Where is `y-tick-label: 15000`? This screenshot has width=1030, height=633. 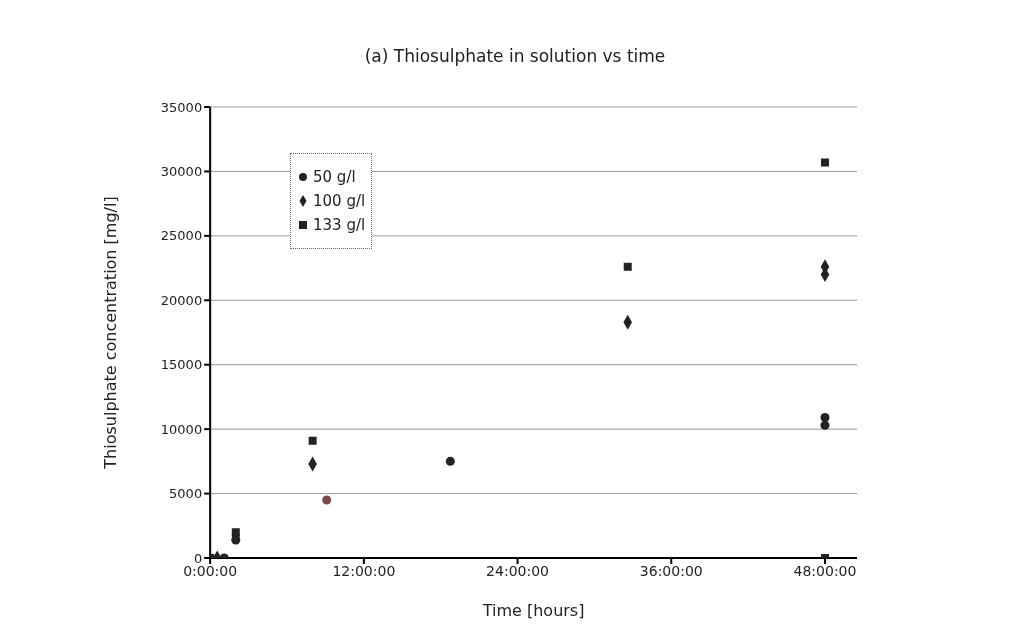 y-tick-label: 15000 is located at coordinates (181, 365).